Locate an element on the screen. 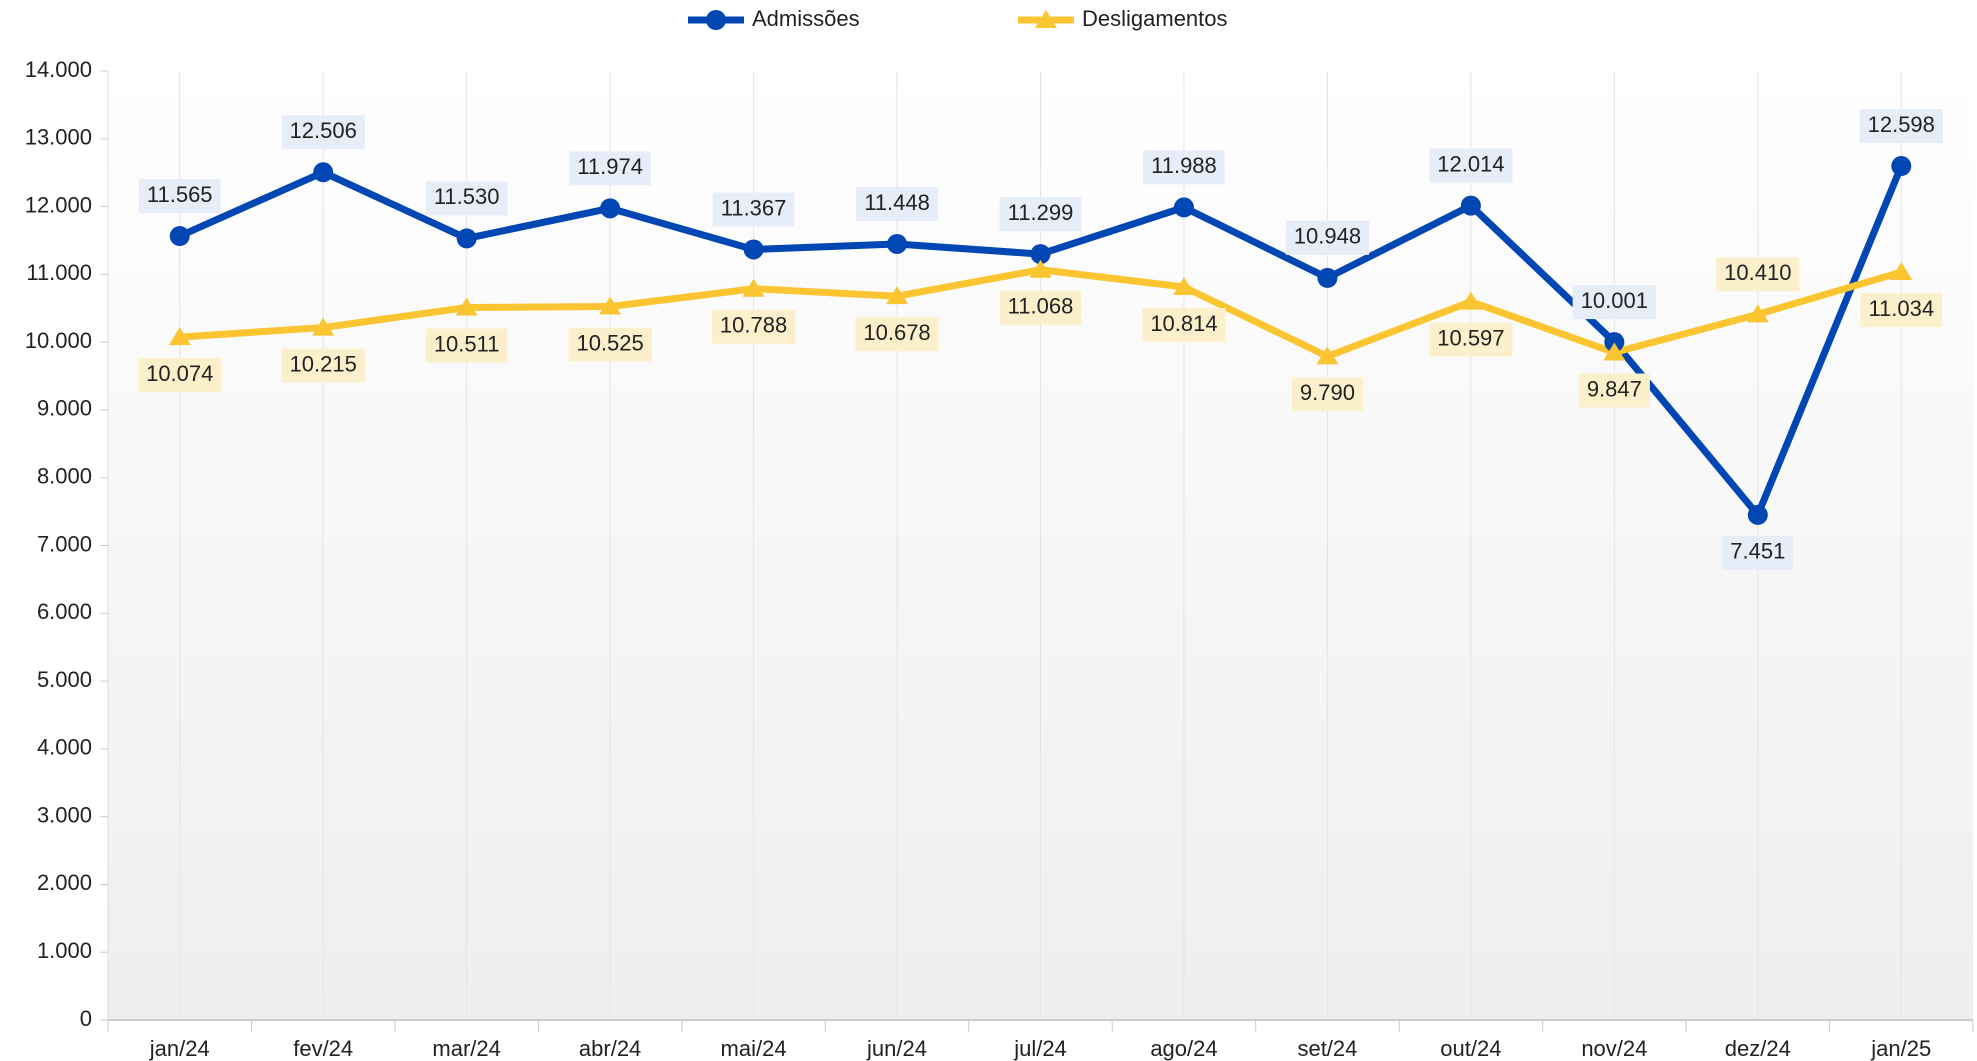 This screenshot has width=1977, height=1061. y-tick-label: 1.000 is located at coordinates (64, 950).